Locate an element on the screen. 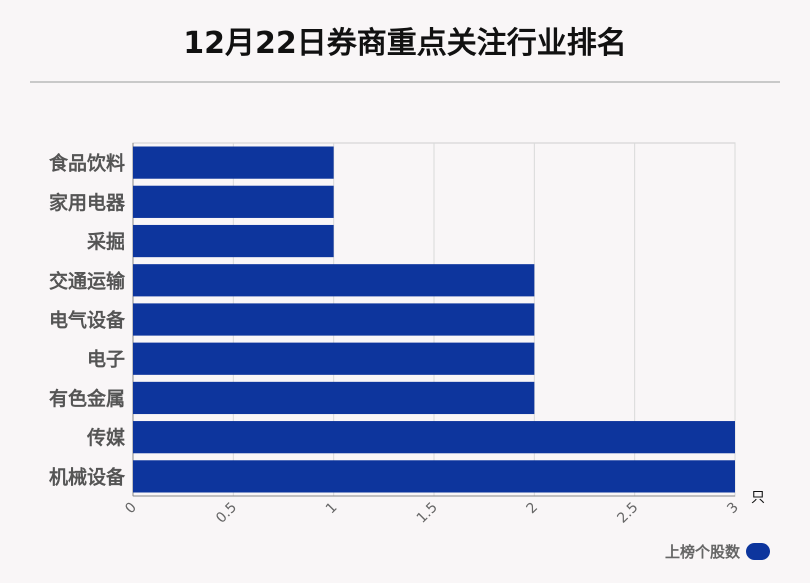  legend-label: 上榜个股数 is located at coordinates (702, 552).